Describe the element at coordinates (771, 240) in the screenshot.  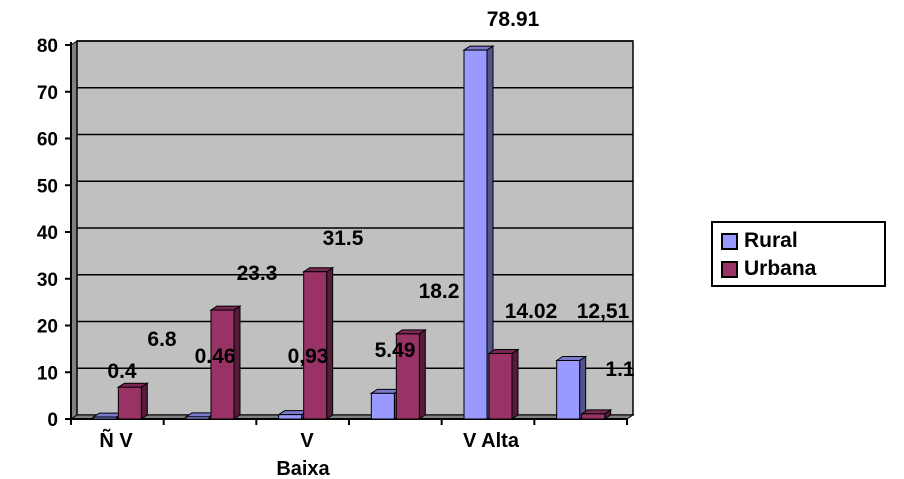
I see `legend-label-rural: Rural` at that location.